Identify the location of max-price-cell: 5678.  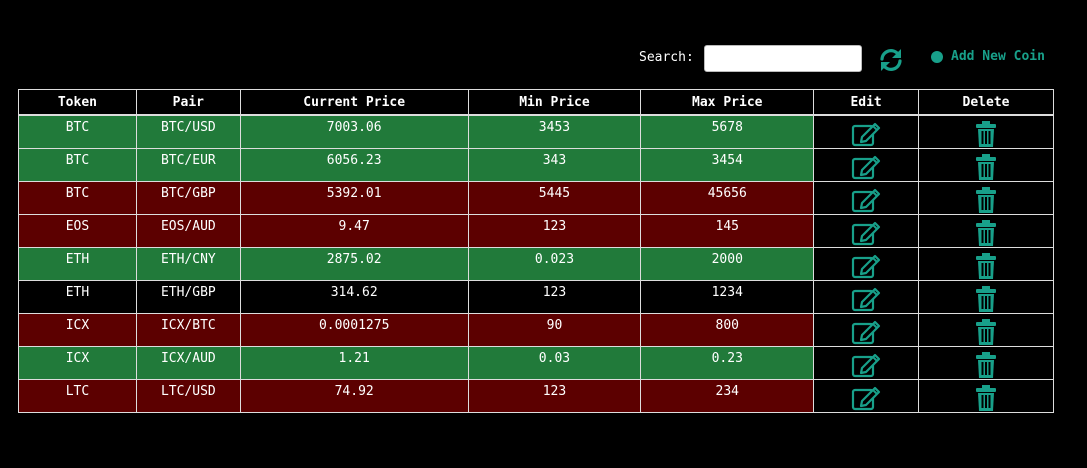
(727, 131).